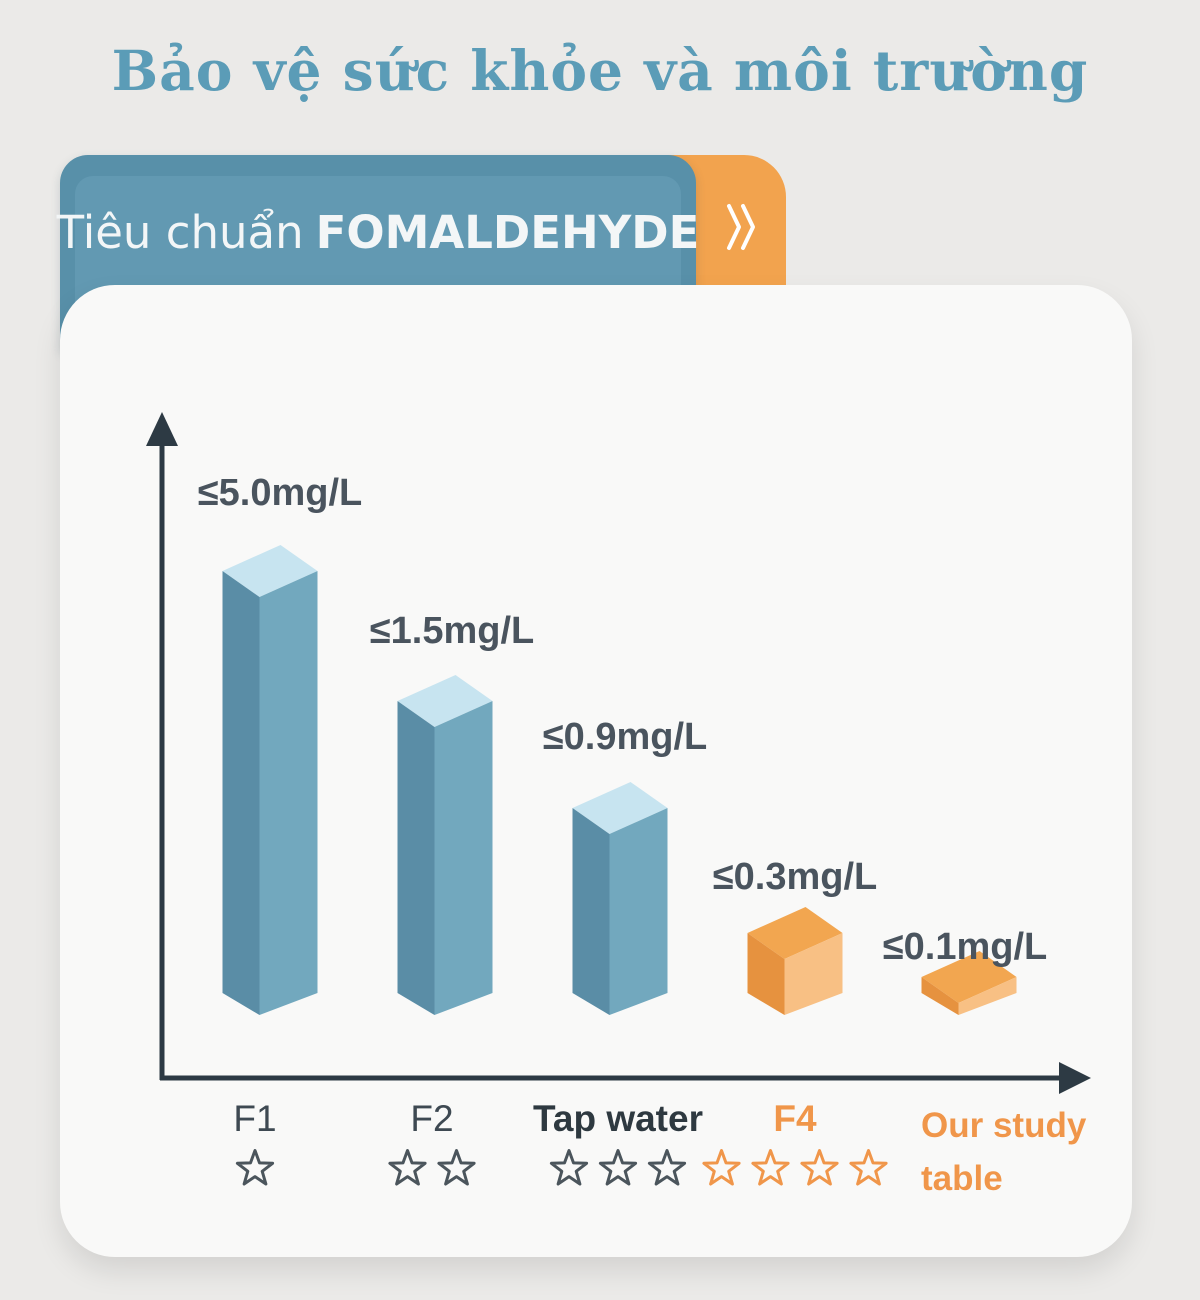  I want to click on x-axis, so click(625, 1078).